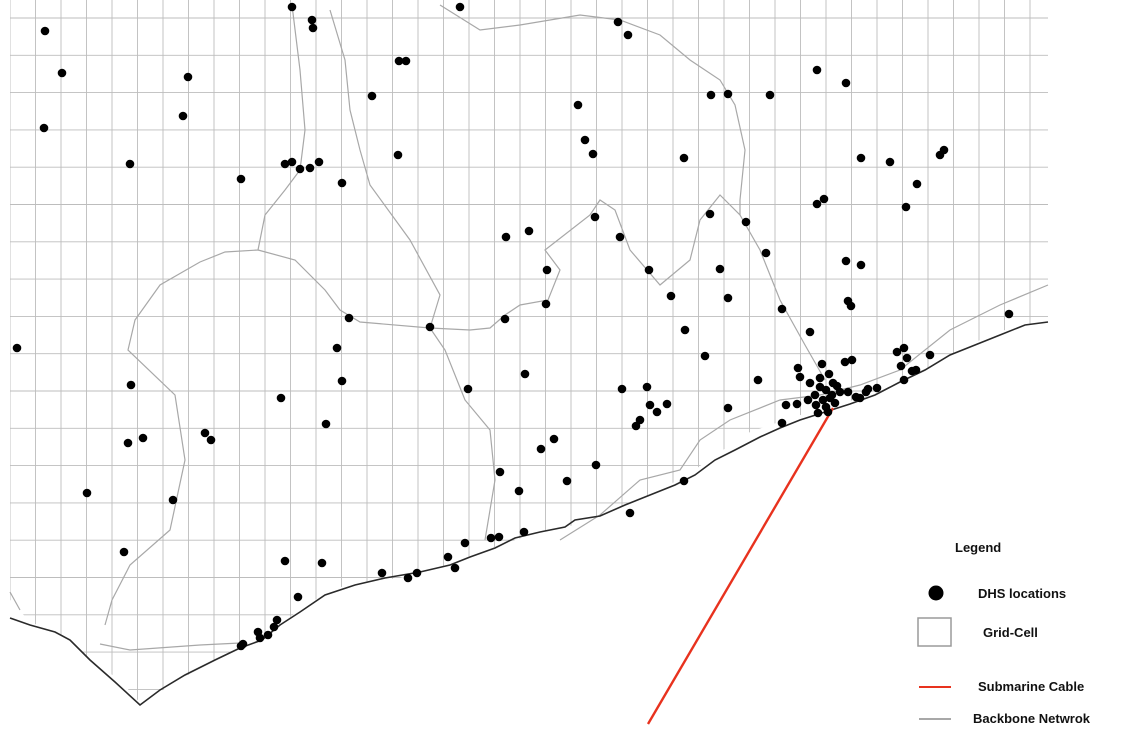 The image size is (1123, 731). I want to click on filled-circle-icon, so click(936, 593).